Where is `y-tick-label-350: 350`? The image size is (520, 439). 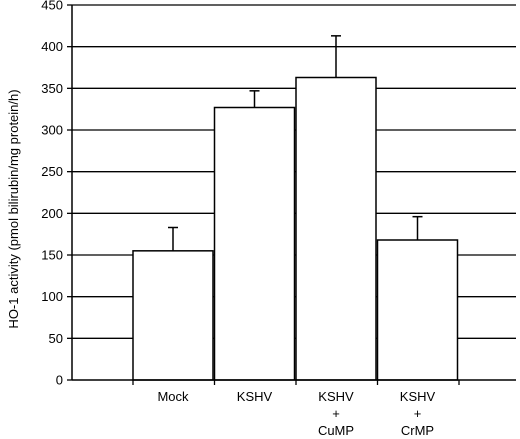 y-tick-label-350: 350 is located at coordinates (52, 88).